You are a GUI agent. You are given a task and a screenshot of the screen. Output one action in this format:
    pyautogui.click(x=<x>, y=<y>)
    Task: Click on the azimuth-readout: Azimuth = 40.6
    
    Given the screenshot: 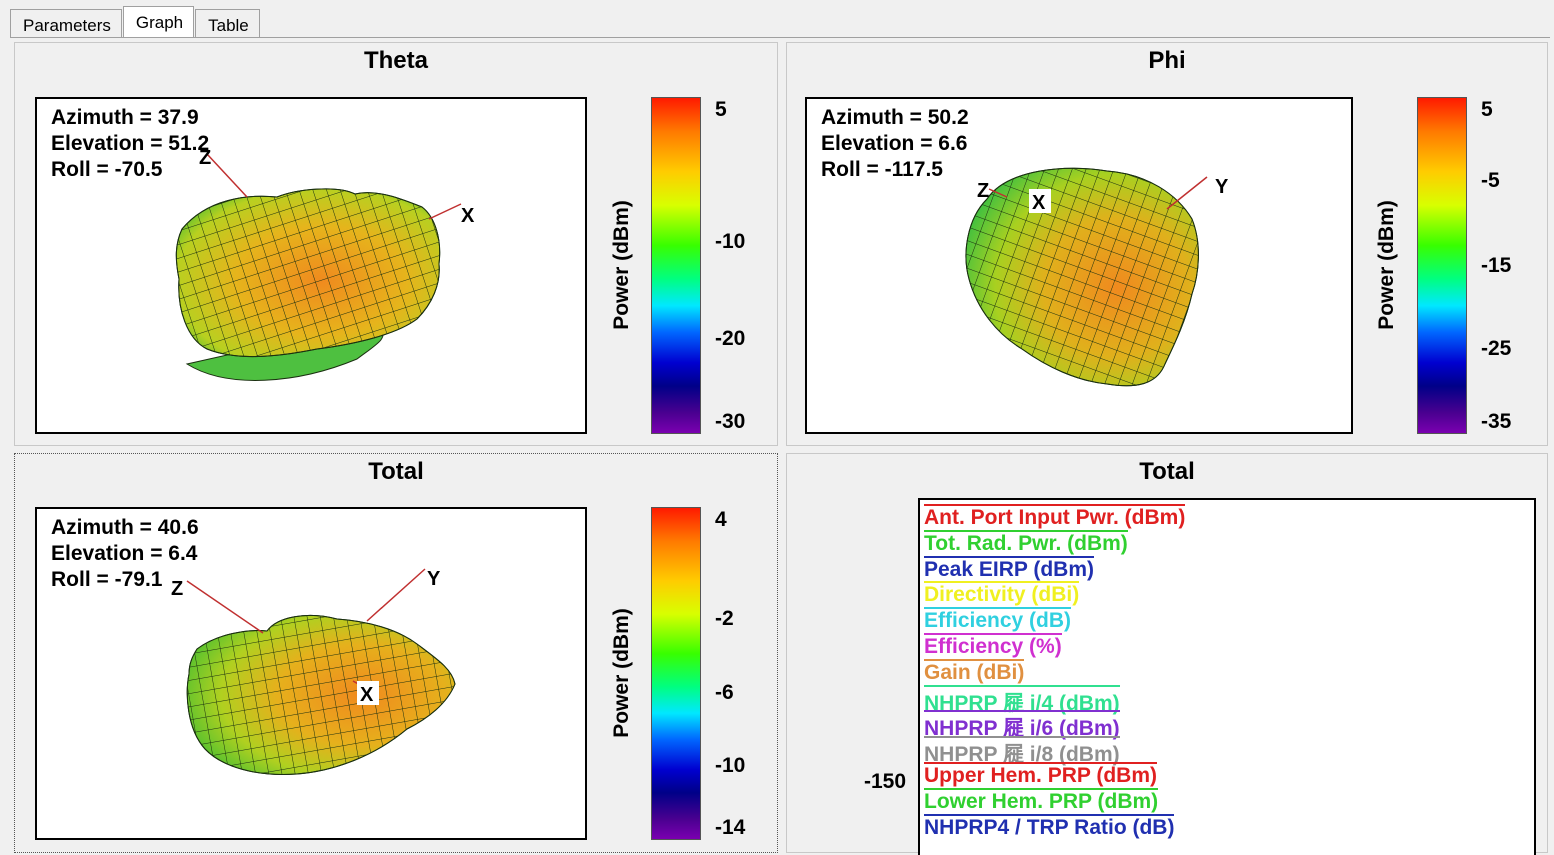 What is the action you would take?
    pyautogui.click(x=125, y=527)
    